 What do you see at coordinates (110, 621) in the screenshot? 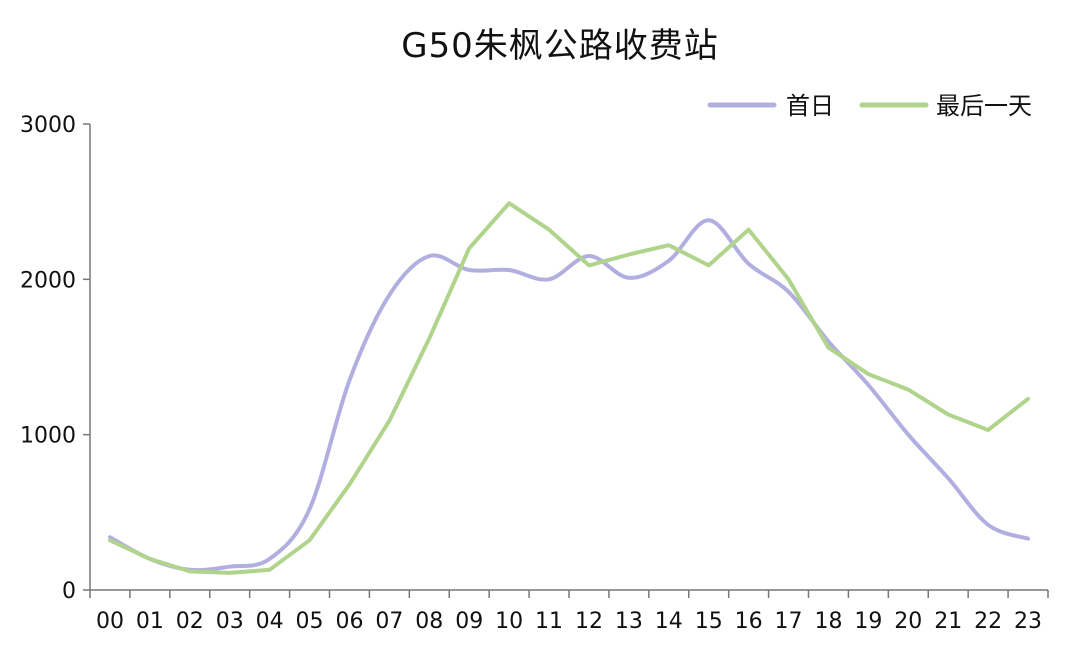
I see `x-tick-label: 00` at bounding box center [110, 621].